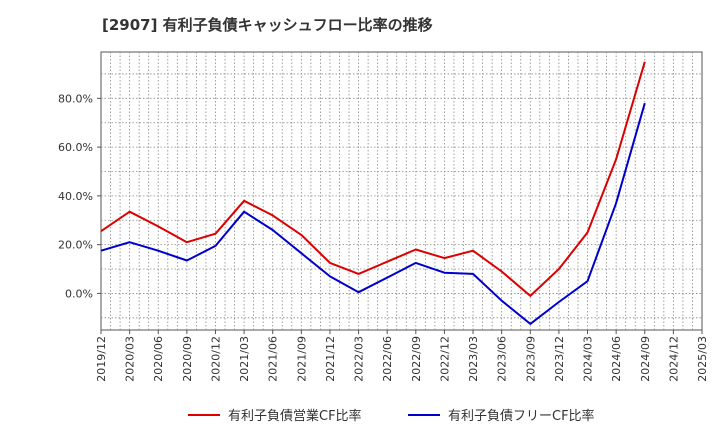 The width and height of the screenshot is (720, 440). I want to click on x-tick-label: 2021/12, so click(330, 359).